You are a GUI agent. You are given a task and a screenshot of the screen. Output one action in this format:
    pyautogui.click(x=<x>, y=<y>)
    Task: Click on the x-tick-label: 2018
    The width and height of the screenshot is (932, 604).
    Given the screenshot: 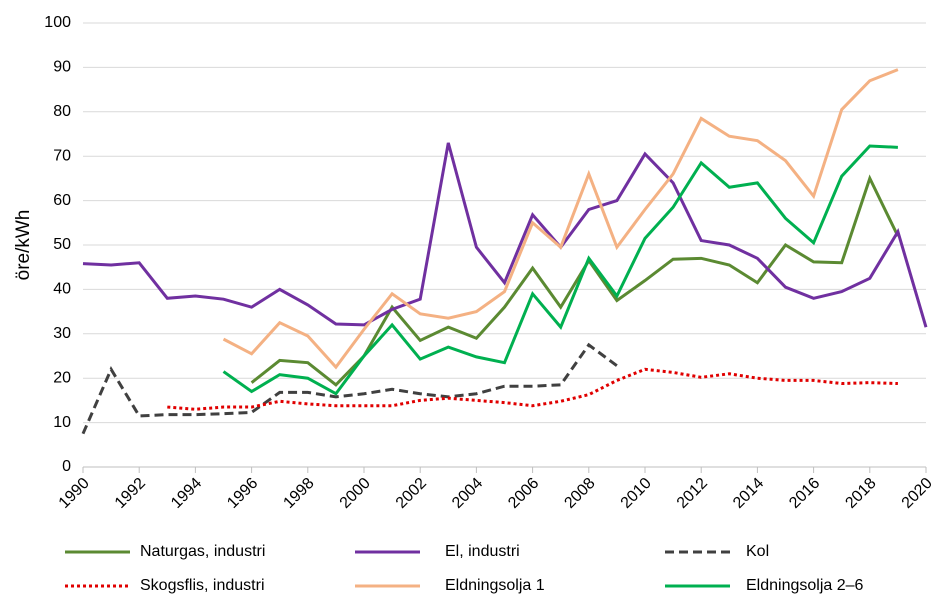 What is the action you would take?
    pyautogui.click(x=860, y=493)
    